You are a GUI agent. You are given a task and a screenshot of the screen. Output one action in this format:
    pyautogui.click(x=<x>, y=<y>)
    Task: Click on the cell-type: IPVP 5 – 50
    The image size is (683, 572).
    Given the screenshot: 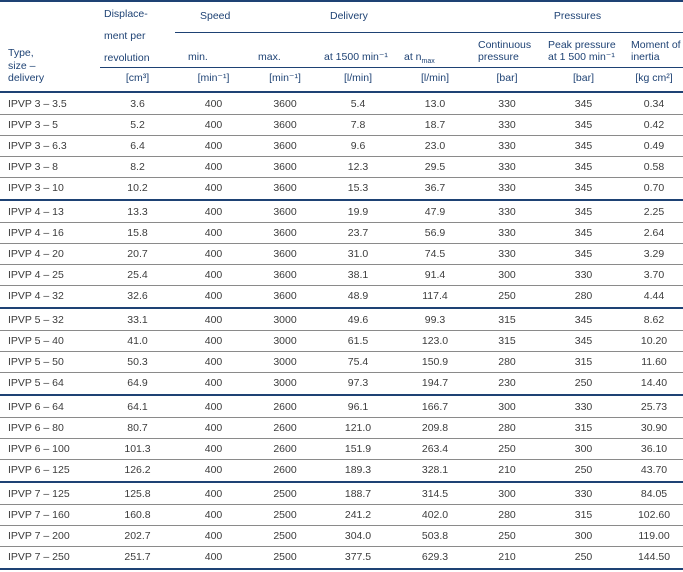 What is the action you would take?
    pyautogui.click(x=50, y=361)
    